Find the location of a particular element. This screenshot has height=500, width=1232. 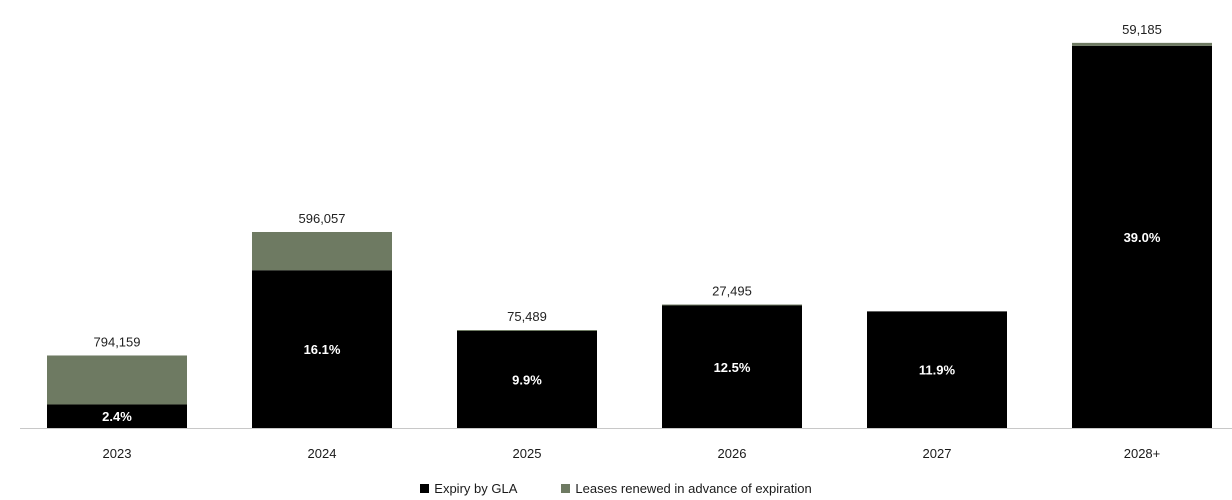

bar-renewed-2024 is located at coordinates (322, 251).